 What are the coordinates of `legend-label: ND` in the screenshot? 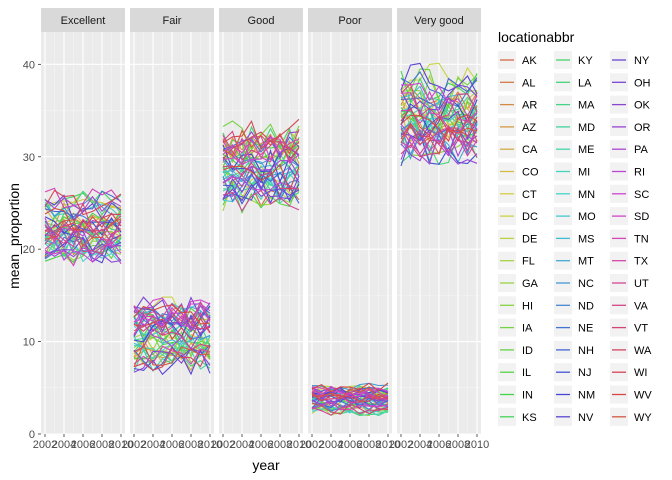 It's located at (586, 306).